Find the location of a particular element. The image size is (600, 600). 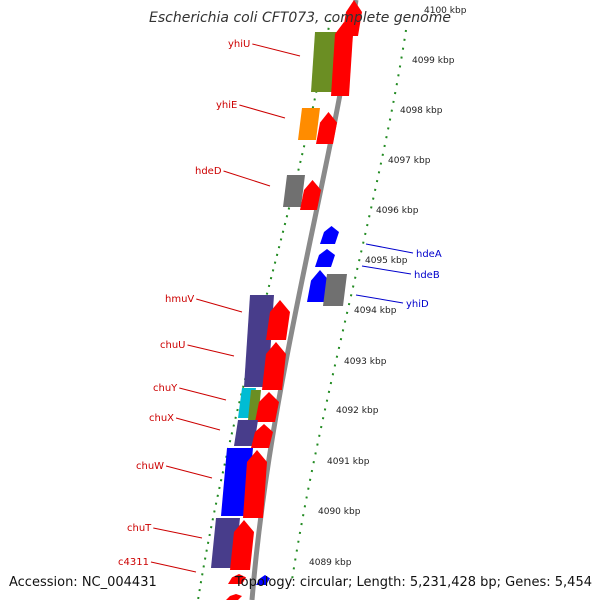

tick-label: 4090 kbp is located at coordinates (339, 512).